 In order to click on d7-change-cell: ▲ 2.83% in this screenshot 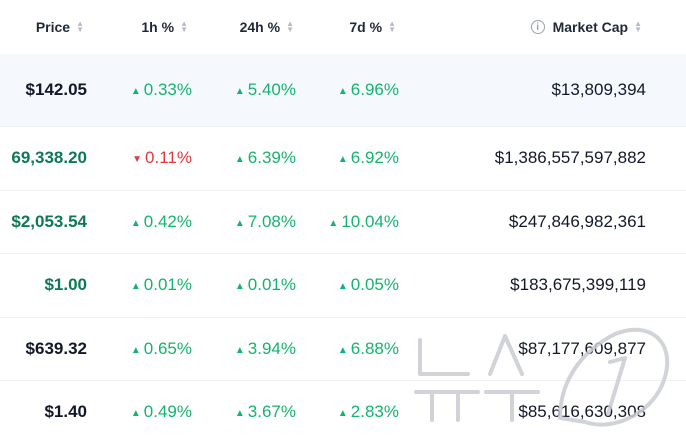, I will do `click(349, 412)`.